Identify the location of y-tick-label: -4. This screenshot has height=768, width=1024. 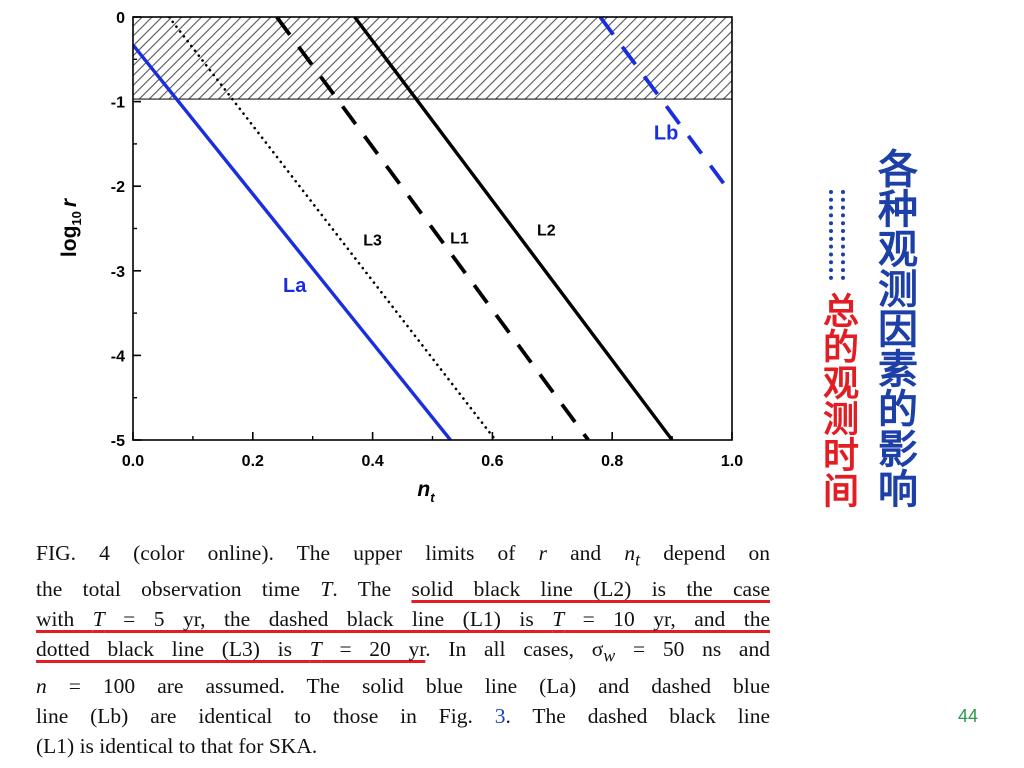
(118, 356).